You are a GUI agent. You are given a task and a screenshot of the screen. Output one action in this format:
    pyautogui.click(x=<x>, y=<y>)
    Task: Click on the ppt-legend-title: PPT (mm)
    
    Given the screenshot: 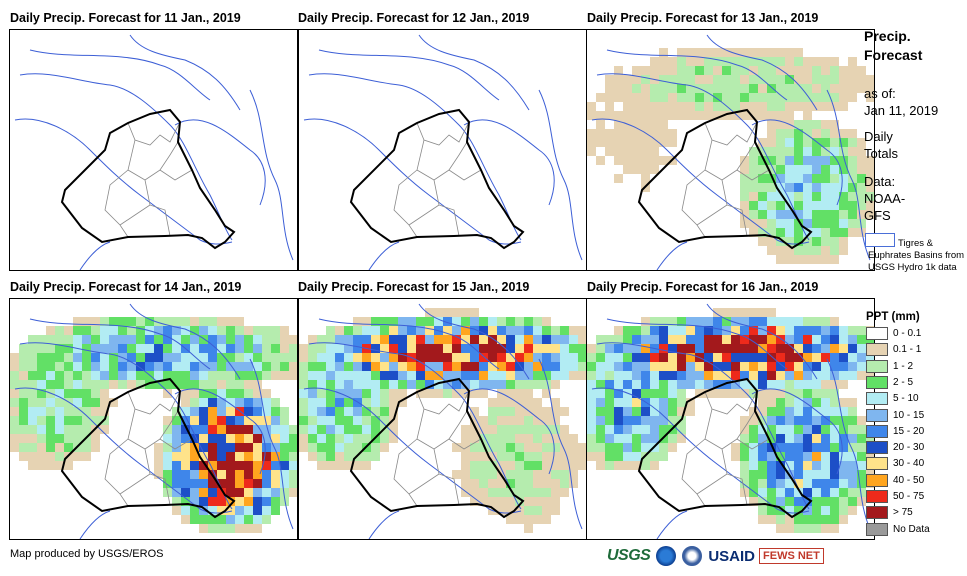 What is the action you would take?
    pyautogui.click(x=893, y=317)
    